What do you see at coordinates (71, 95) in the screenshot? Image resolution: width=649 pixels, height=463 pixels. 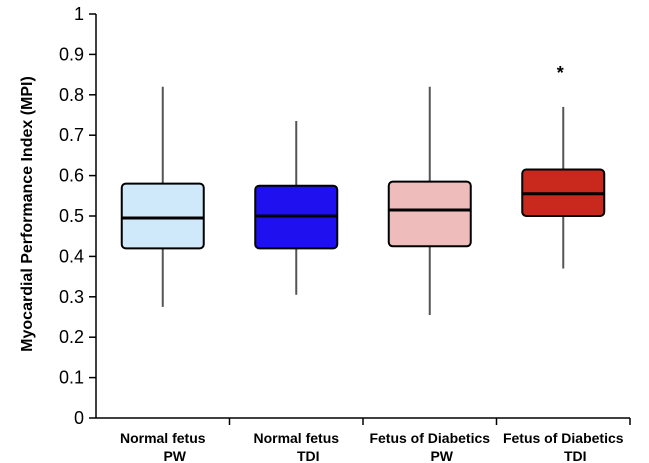 I see `y-tick-label: 0.8` at bounding box center [71, 95].